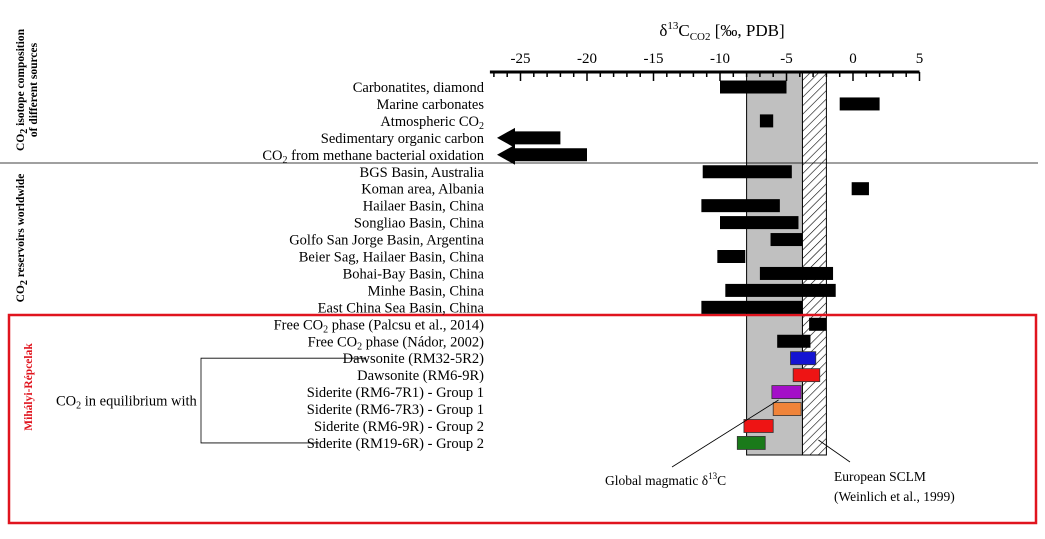  What do you see at coordinates (796, 273) in the screenshot?
I see `bar-bohai-bay-basin-china` at bounding box center [796, 273].